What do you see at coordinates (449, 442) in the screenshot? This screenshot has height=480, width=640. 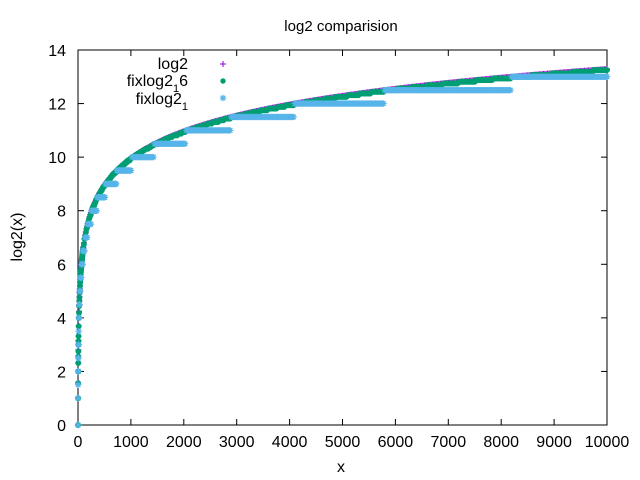 I see `x-tick-label: 7000` at bounding box center [449, 442].